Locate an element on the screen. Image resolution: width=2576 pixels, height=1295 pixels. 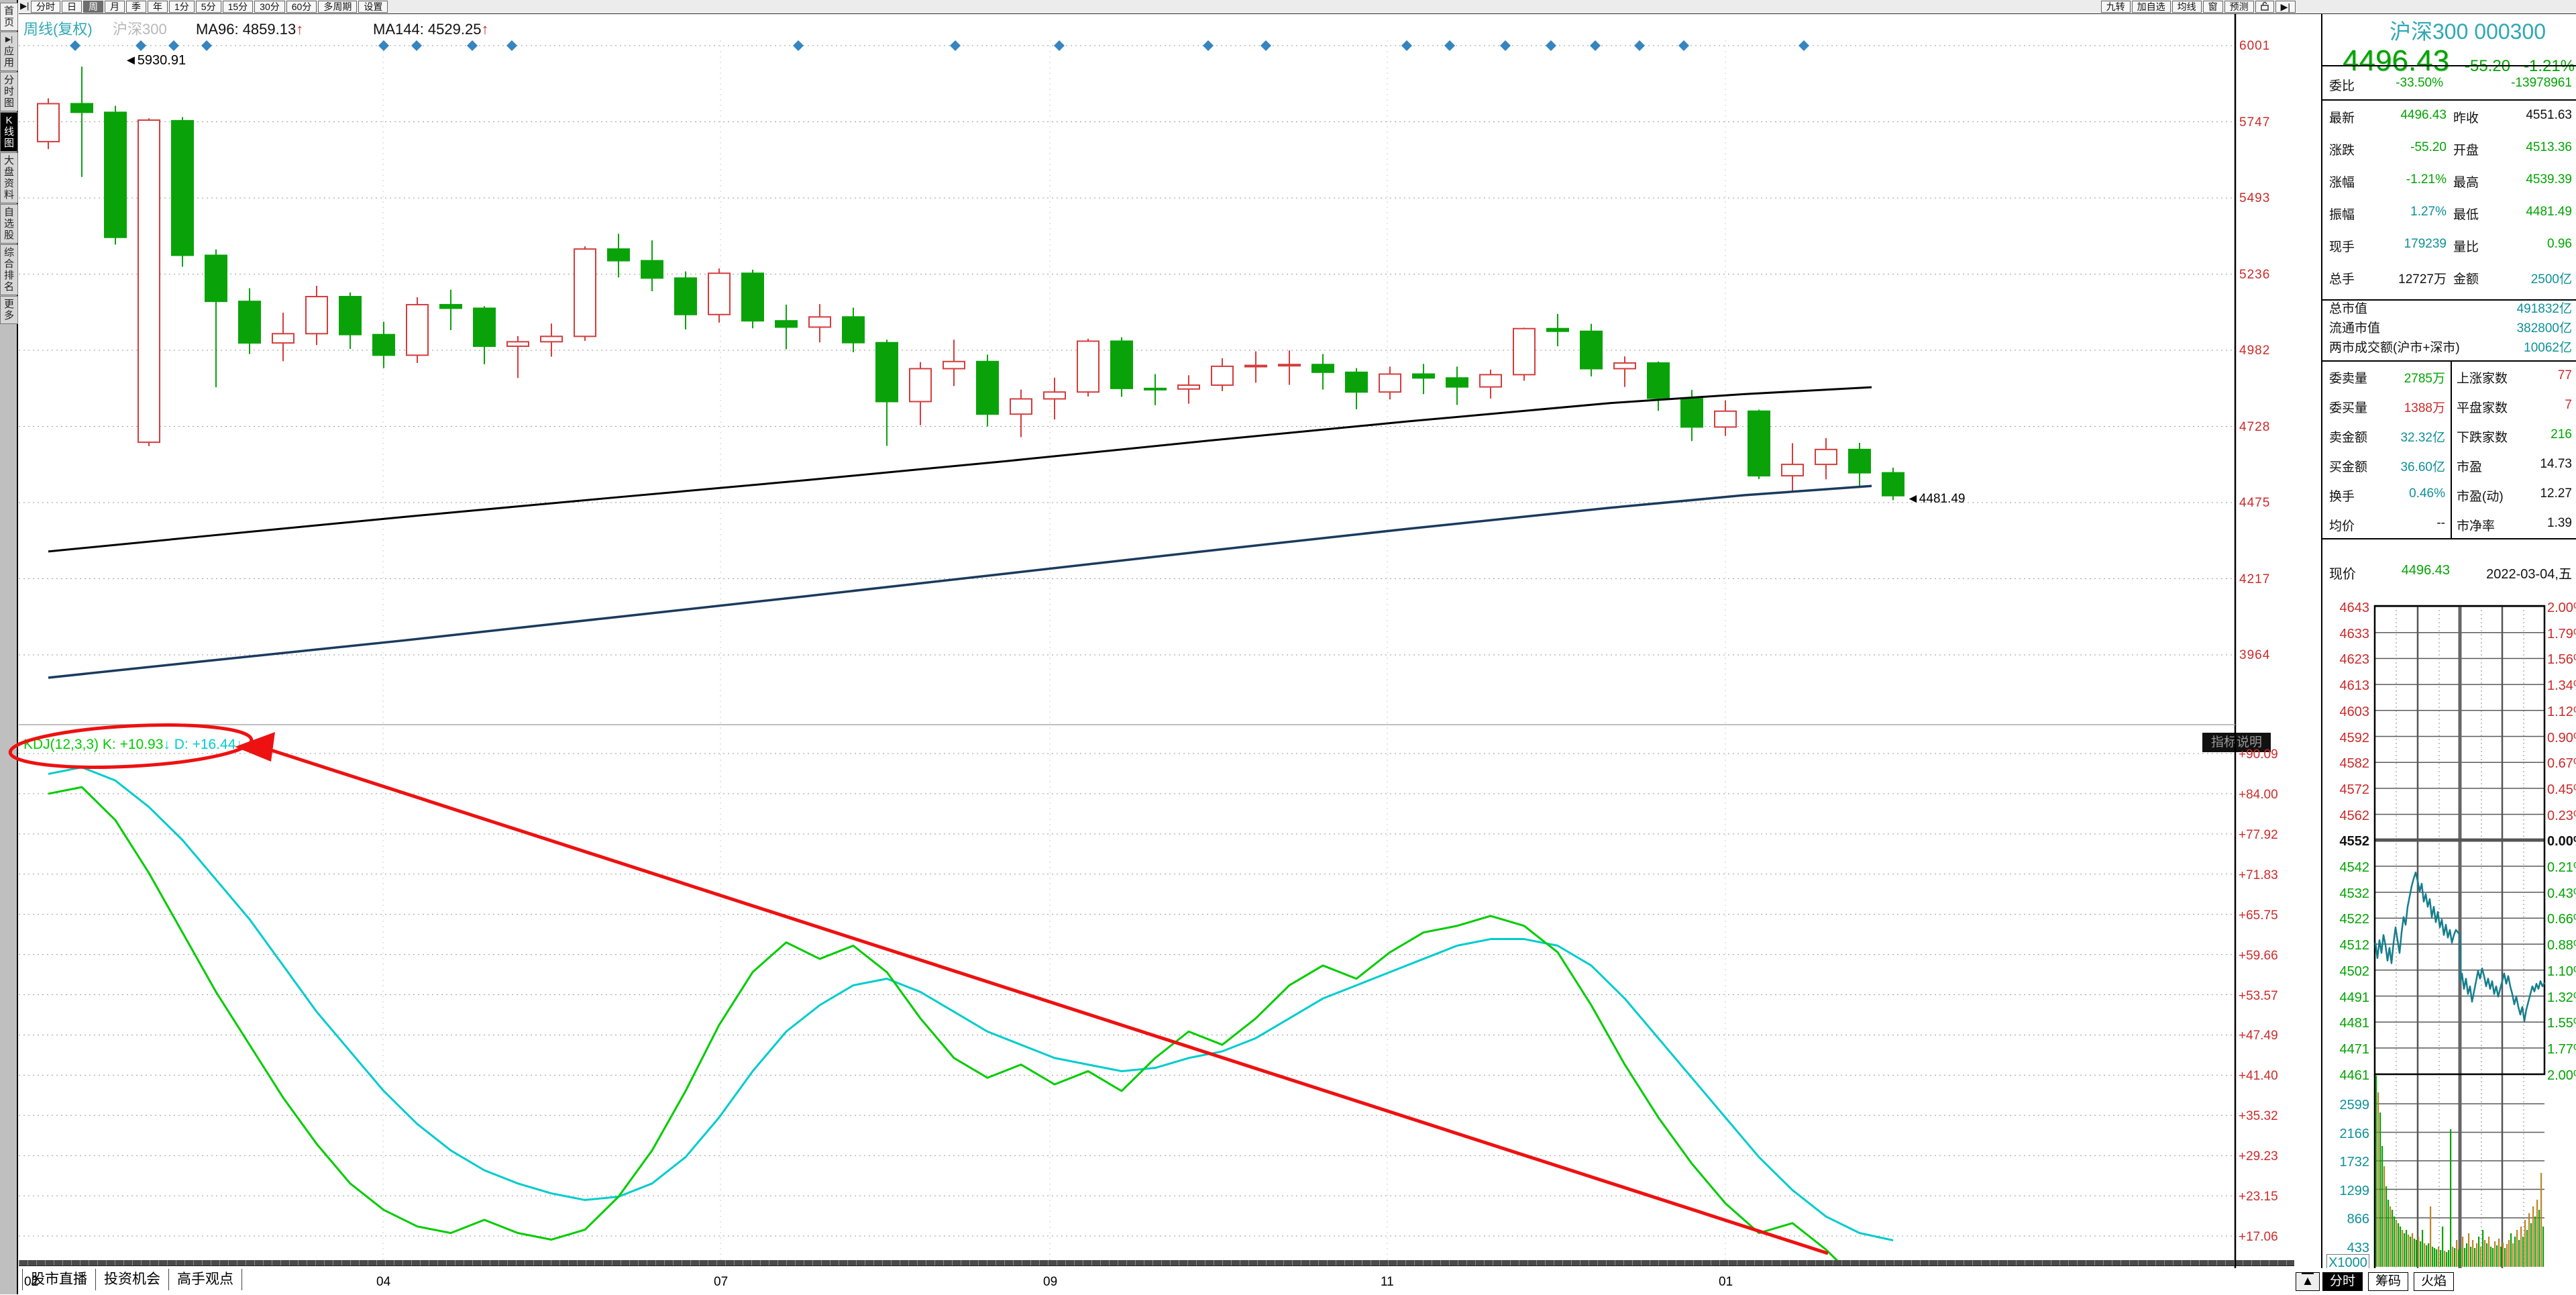
mini-price-label: 4471 is located at coordinates (2354, 1049).